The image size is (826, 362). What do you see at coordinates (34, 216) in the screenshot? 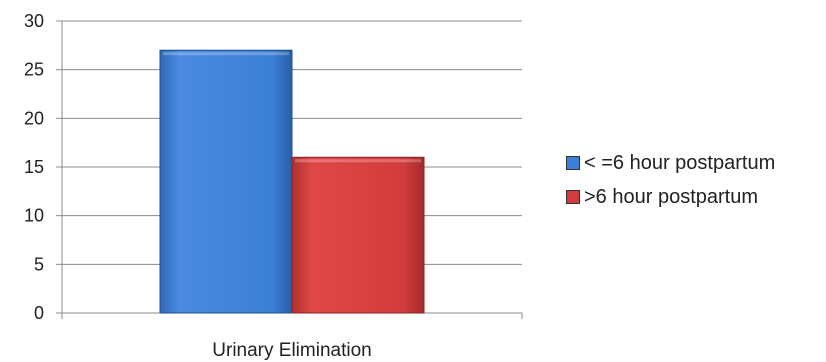
I see `y-tick-label: 10` at bounding box center [34, 216].